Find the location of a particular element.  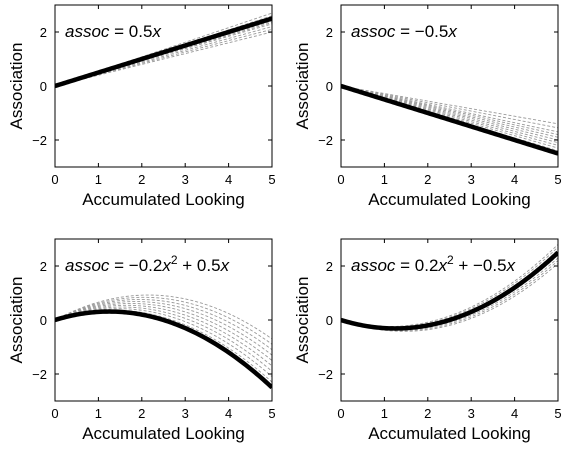

formula-annotation: assoc = −0.2x2 + 0.5x is located at coordinates (147, 264).